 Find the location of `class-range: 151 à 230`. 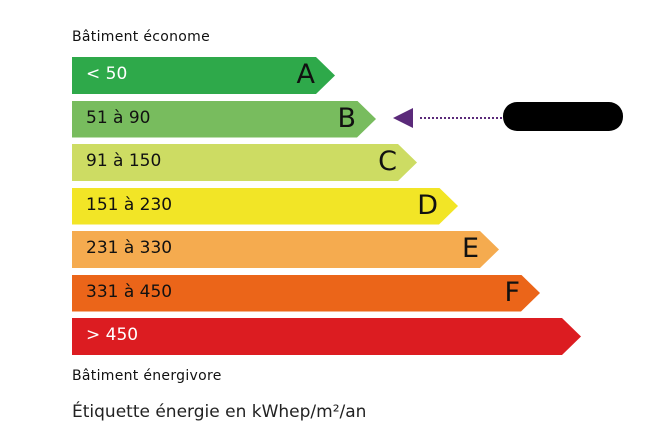

class-range: 151 à 230 is located at coordinates (129, 204).